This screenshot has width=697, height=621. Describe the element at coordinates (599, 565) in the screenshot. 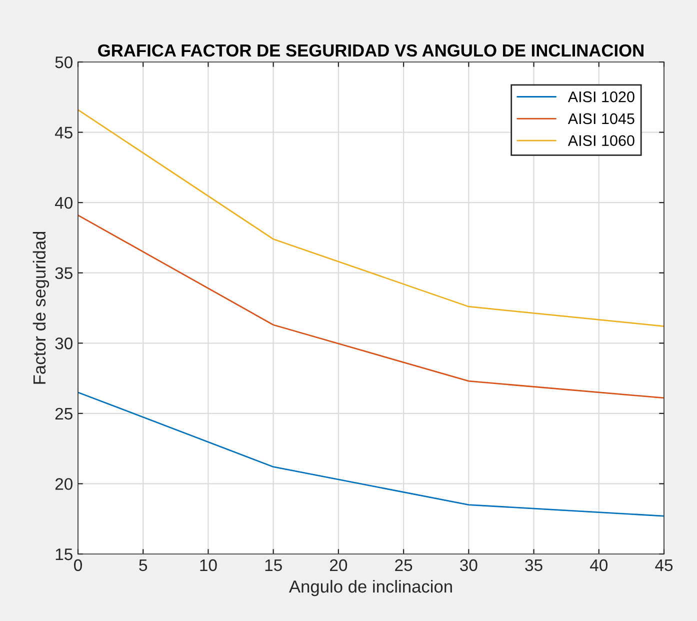

I see `x-tick-label: 40` at that location.